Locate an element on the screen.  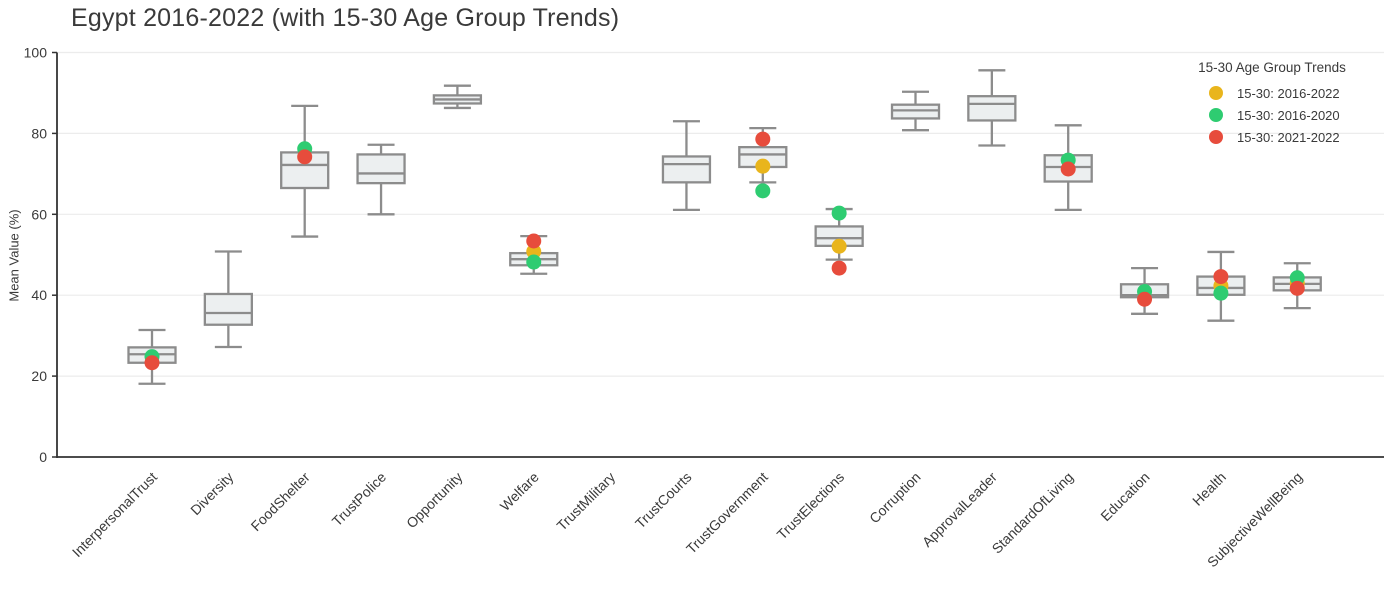
boxplot-StandardOfLiving is located at coordinates (1068, 168).